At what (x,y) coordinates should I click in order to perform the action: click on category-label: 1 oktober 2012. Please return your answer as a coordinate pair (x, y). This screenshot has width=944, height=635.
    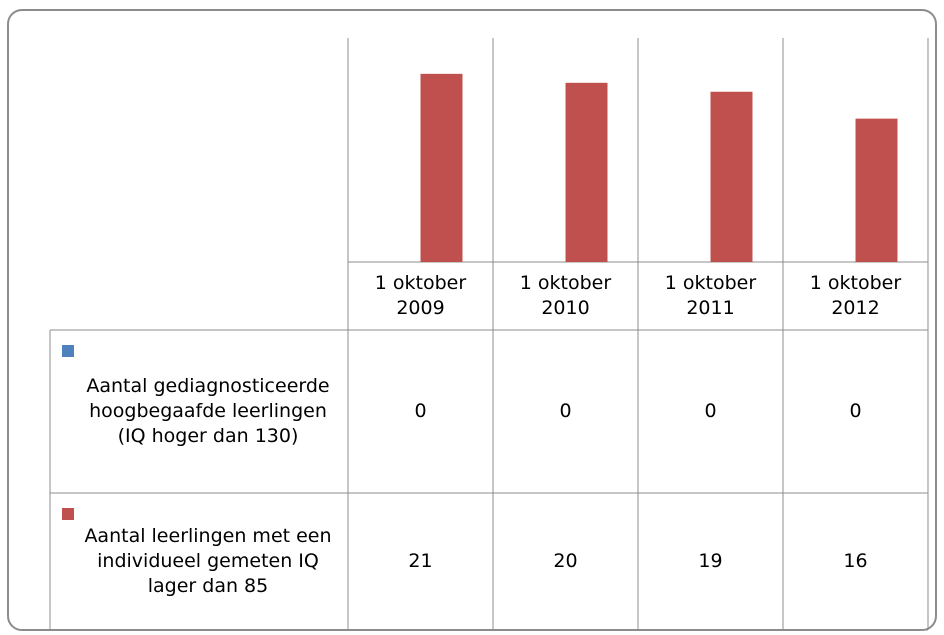
    Looking at the image, I should click on (855, 295).